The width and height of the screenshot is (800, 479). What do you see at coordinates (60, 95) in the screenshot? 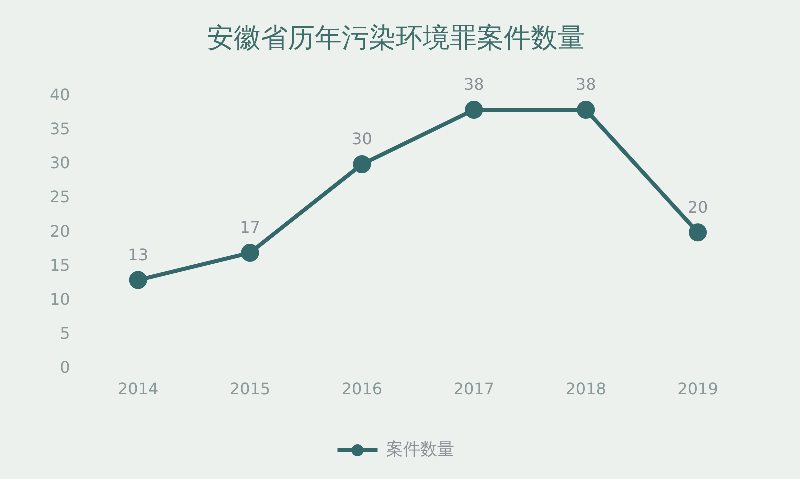
I see `y-tick-label: 40` at bounding box center [60, 95].